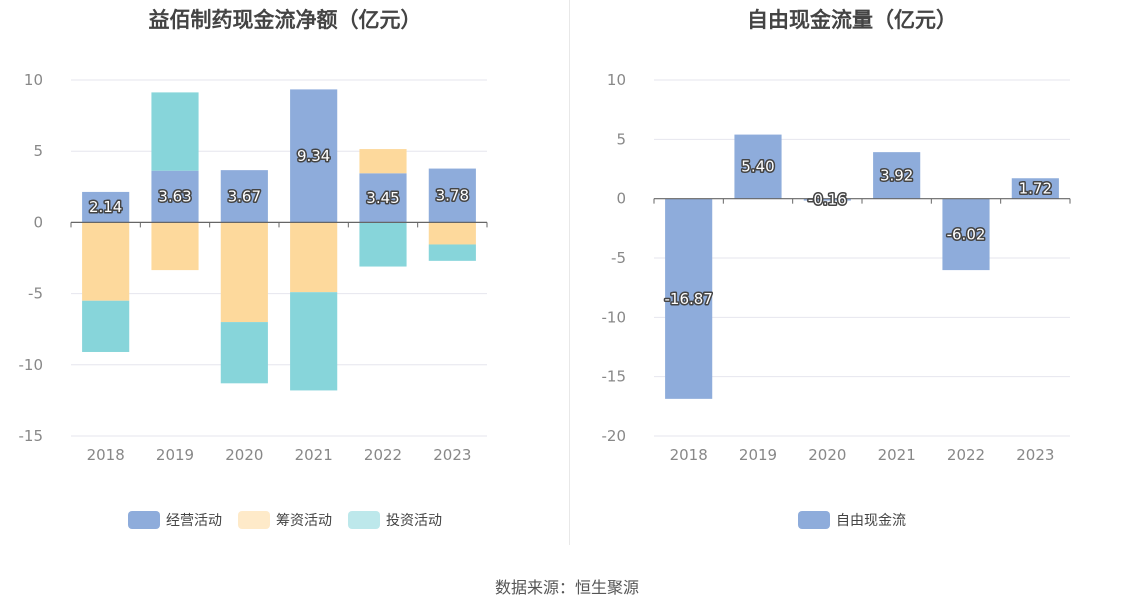 Image resolution: width=1134 pixels, height=612 pixels. I want to click on right-data-label-2021: 3.92, so click(896, 175).